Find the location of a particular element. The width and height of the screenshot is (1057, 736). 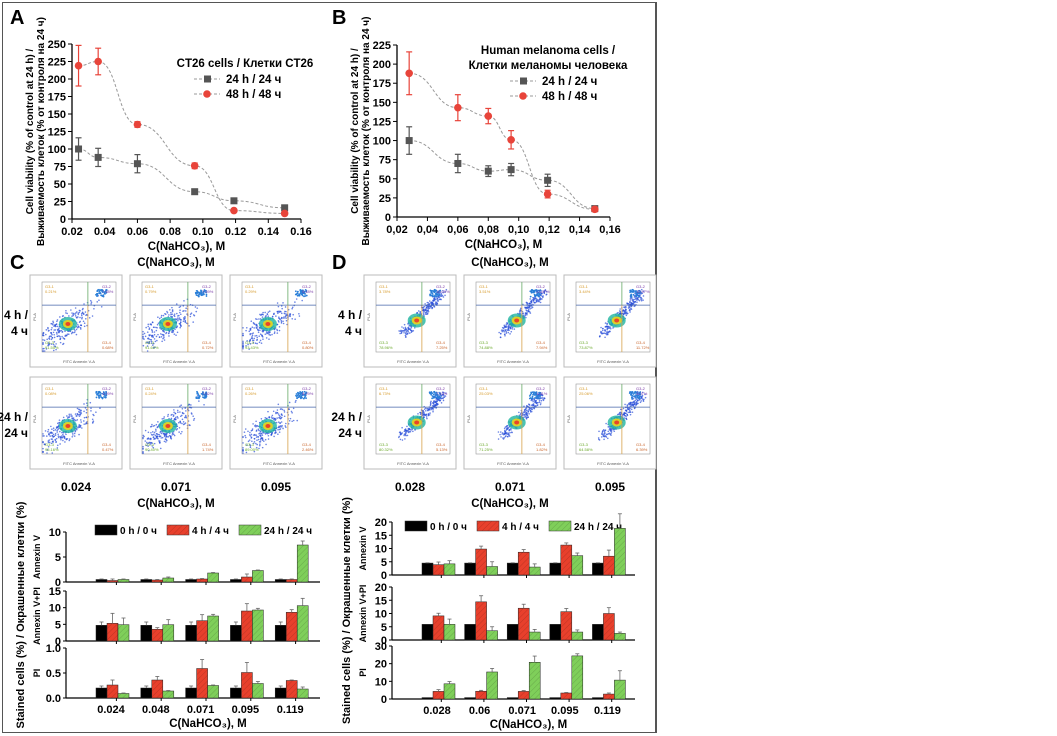

bar-0h is located at coordinates (427, 632).